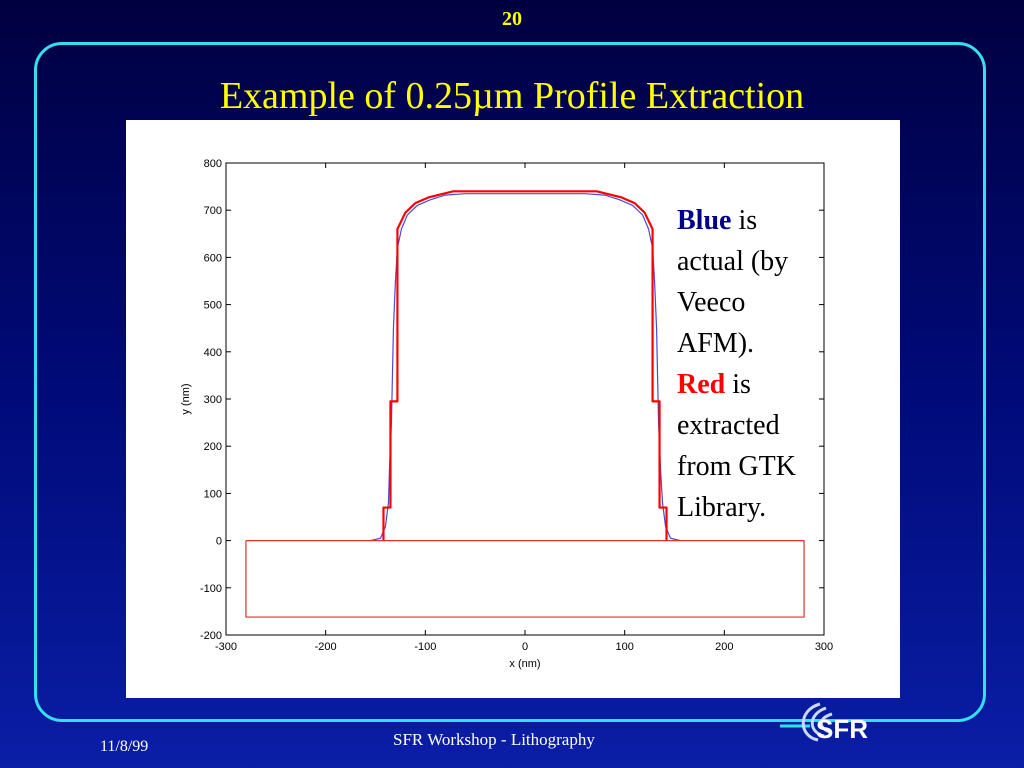  What do you see at coordinates (213, 353) in the screenshot?
I see `y-tick-label: 400` at bounding box center [213, 353].